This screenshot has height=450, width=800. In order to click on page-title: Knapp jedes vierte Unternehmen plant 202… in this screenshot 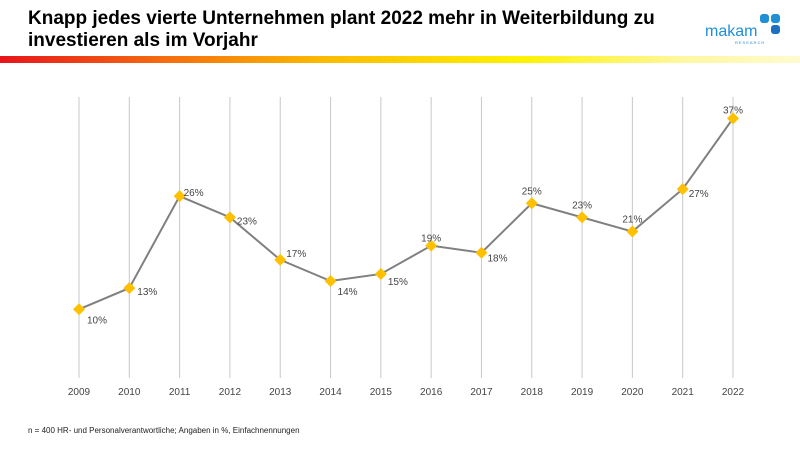, I will do `click(341, 29)`.